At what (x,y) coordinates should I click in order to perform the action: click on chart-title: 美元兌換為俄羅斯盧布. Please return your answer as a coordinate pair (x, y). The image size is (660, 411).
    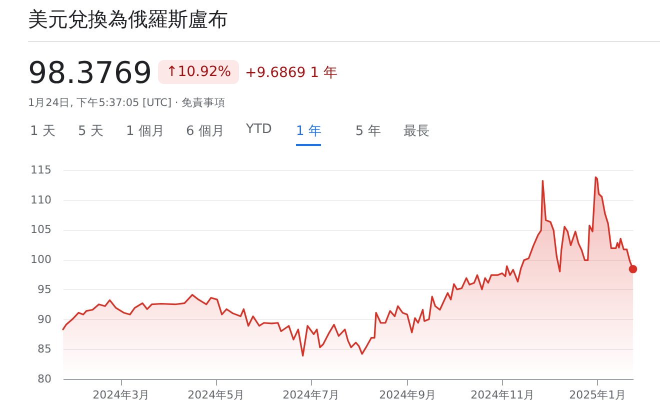
    Looking at the image, I should click on (128, 19).